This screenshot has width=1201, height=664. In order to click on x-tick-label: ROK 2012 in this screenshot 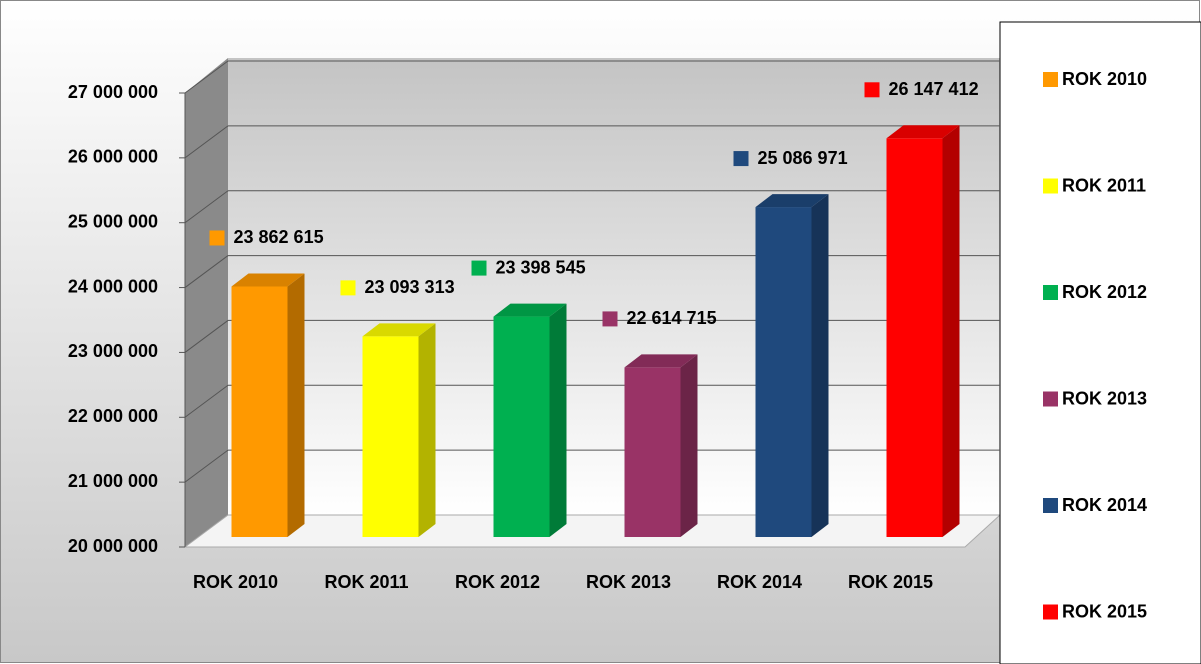, I will do `click(497, 582)`.